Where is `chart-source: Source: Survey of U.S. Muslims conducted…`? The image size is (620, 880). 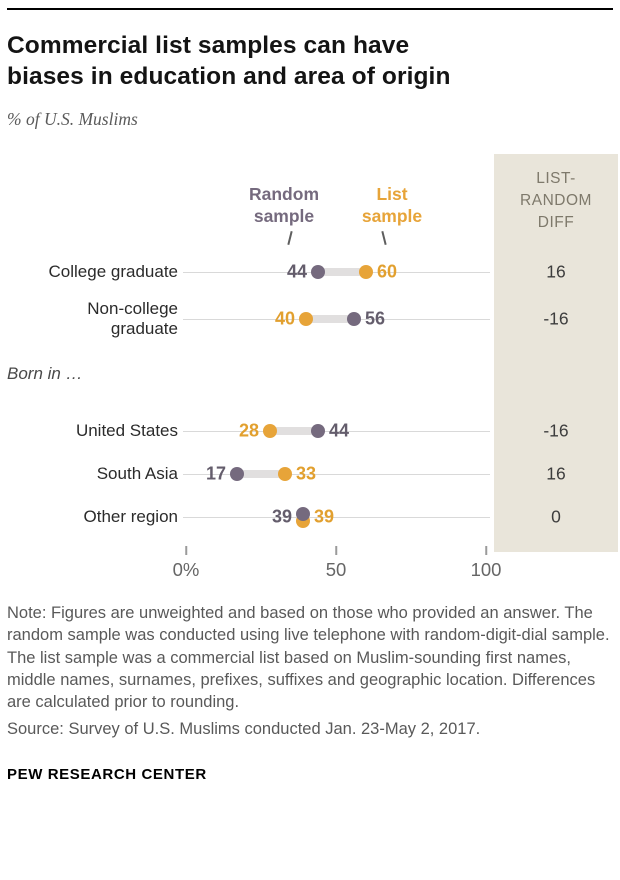 chart-source: Source: Survey of U.S. Muslims conducted… is located at coordinates (244, 728).